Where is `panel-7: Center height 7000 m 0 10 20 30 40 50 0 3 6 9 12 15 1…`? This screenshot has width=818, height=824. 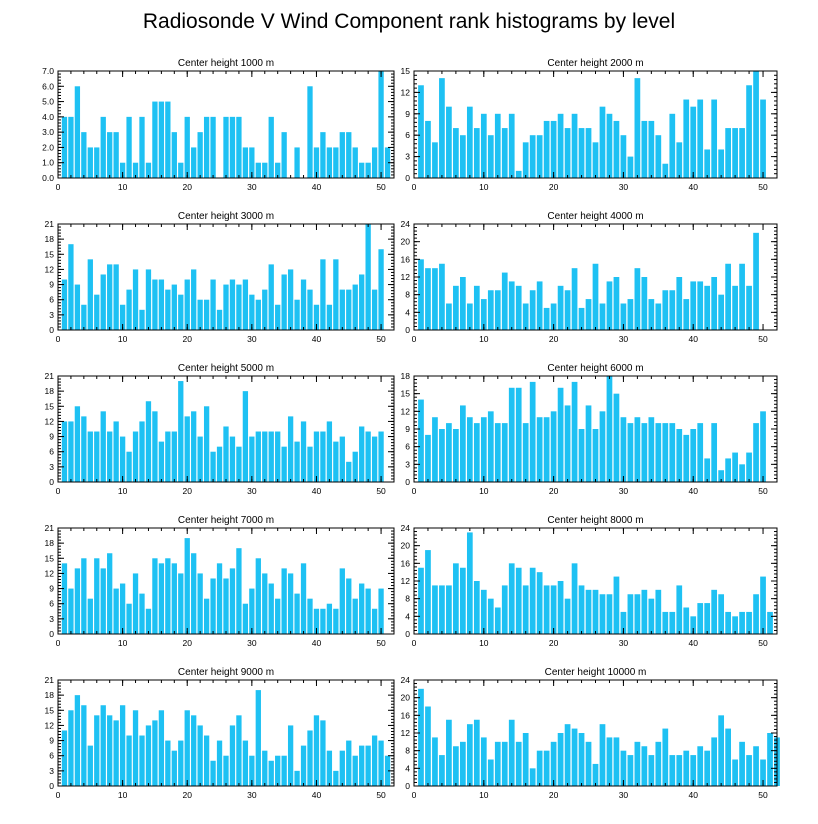 panel-7: Center height 7000 m 0 10 20 30 40 50 0 3 6 9 12 15 1… is located at coordinates (220, 581).